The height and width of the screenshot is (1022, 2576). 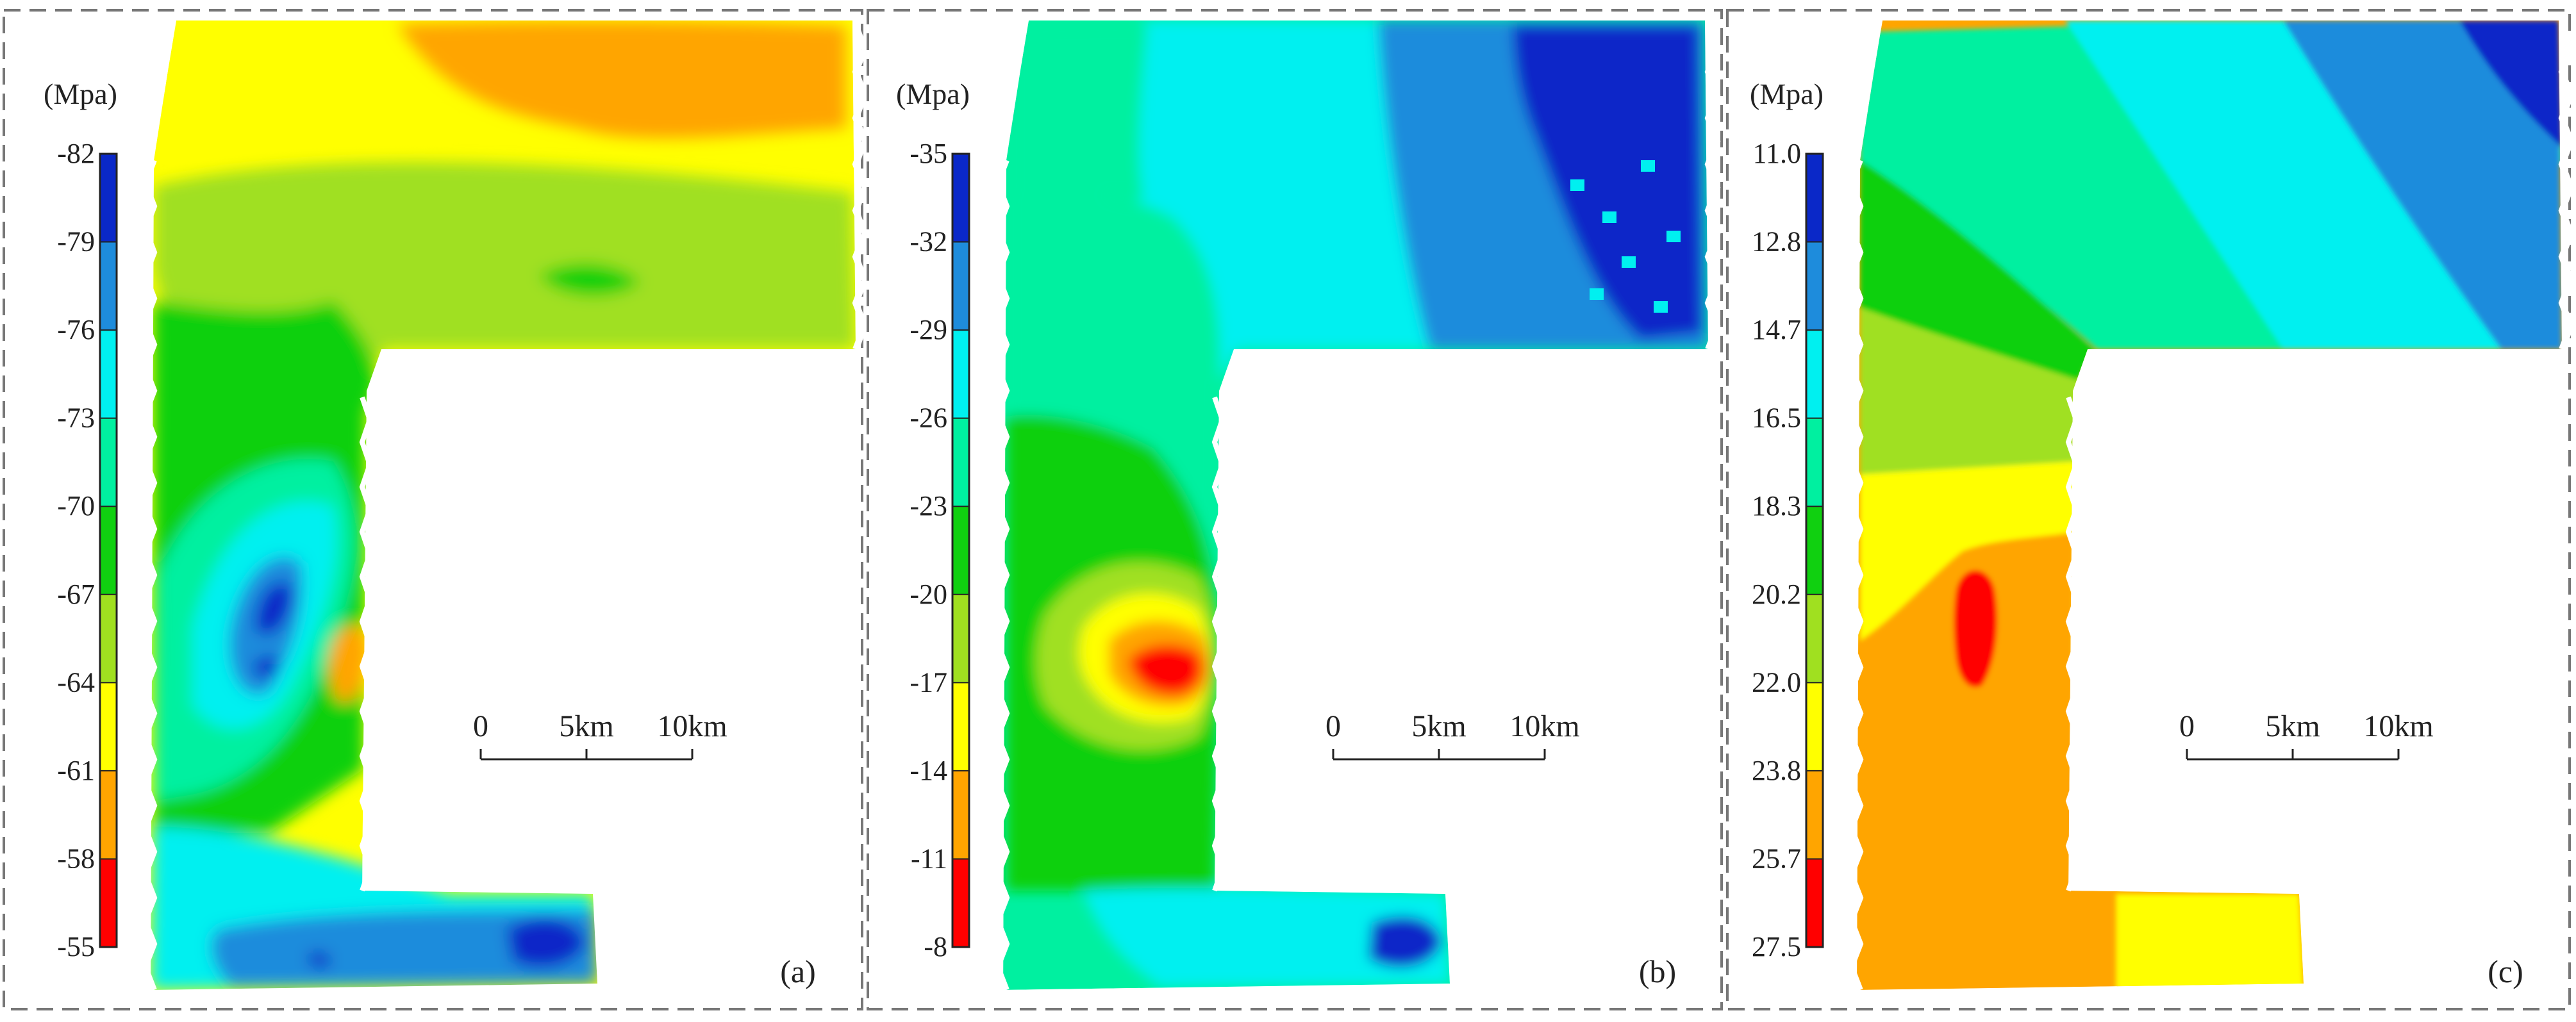 What do you see at coordinates (929, 770) in the screenshot?
I see `colorbar-tick-label: -14` at bounding box center [929, 770].